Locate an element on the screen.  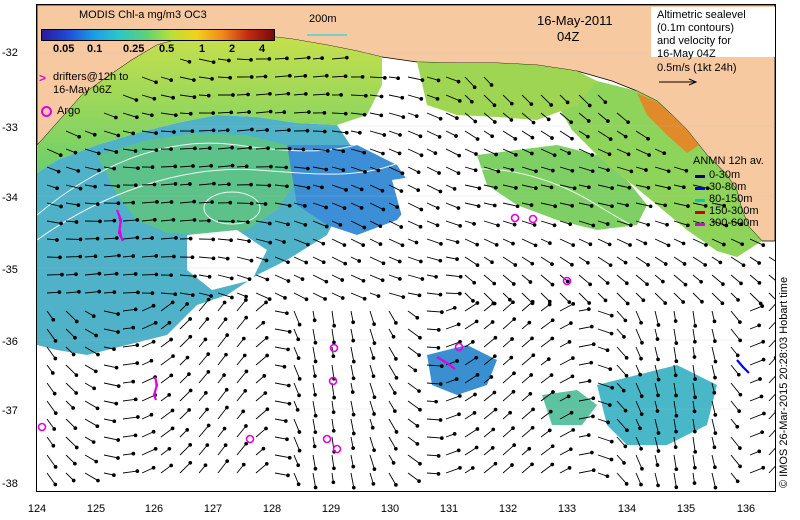
y-tick: -33 is located at coordinates (10, 128).